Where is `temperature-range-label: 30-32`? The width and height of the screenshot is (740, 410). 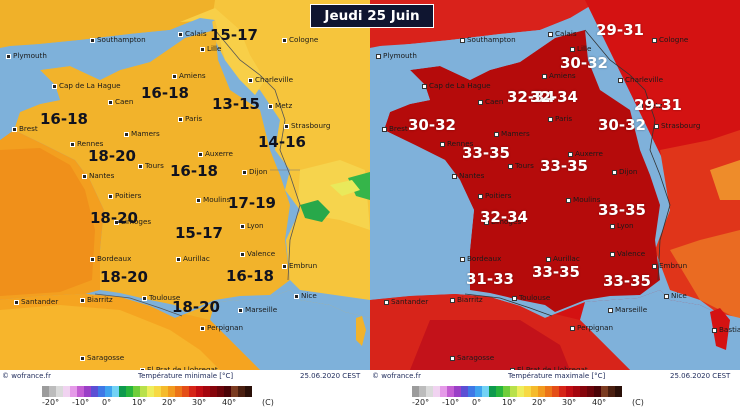
temperature-range-label: 30-32 is located at coordinates (622, 125).